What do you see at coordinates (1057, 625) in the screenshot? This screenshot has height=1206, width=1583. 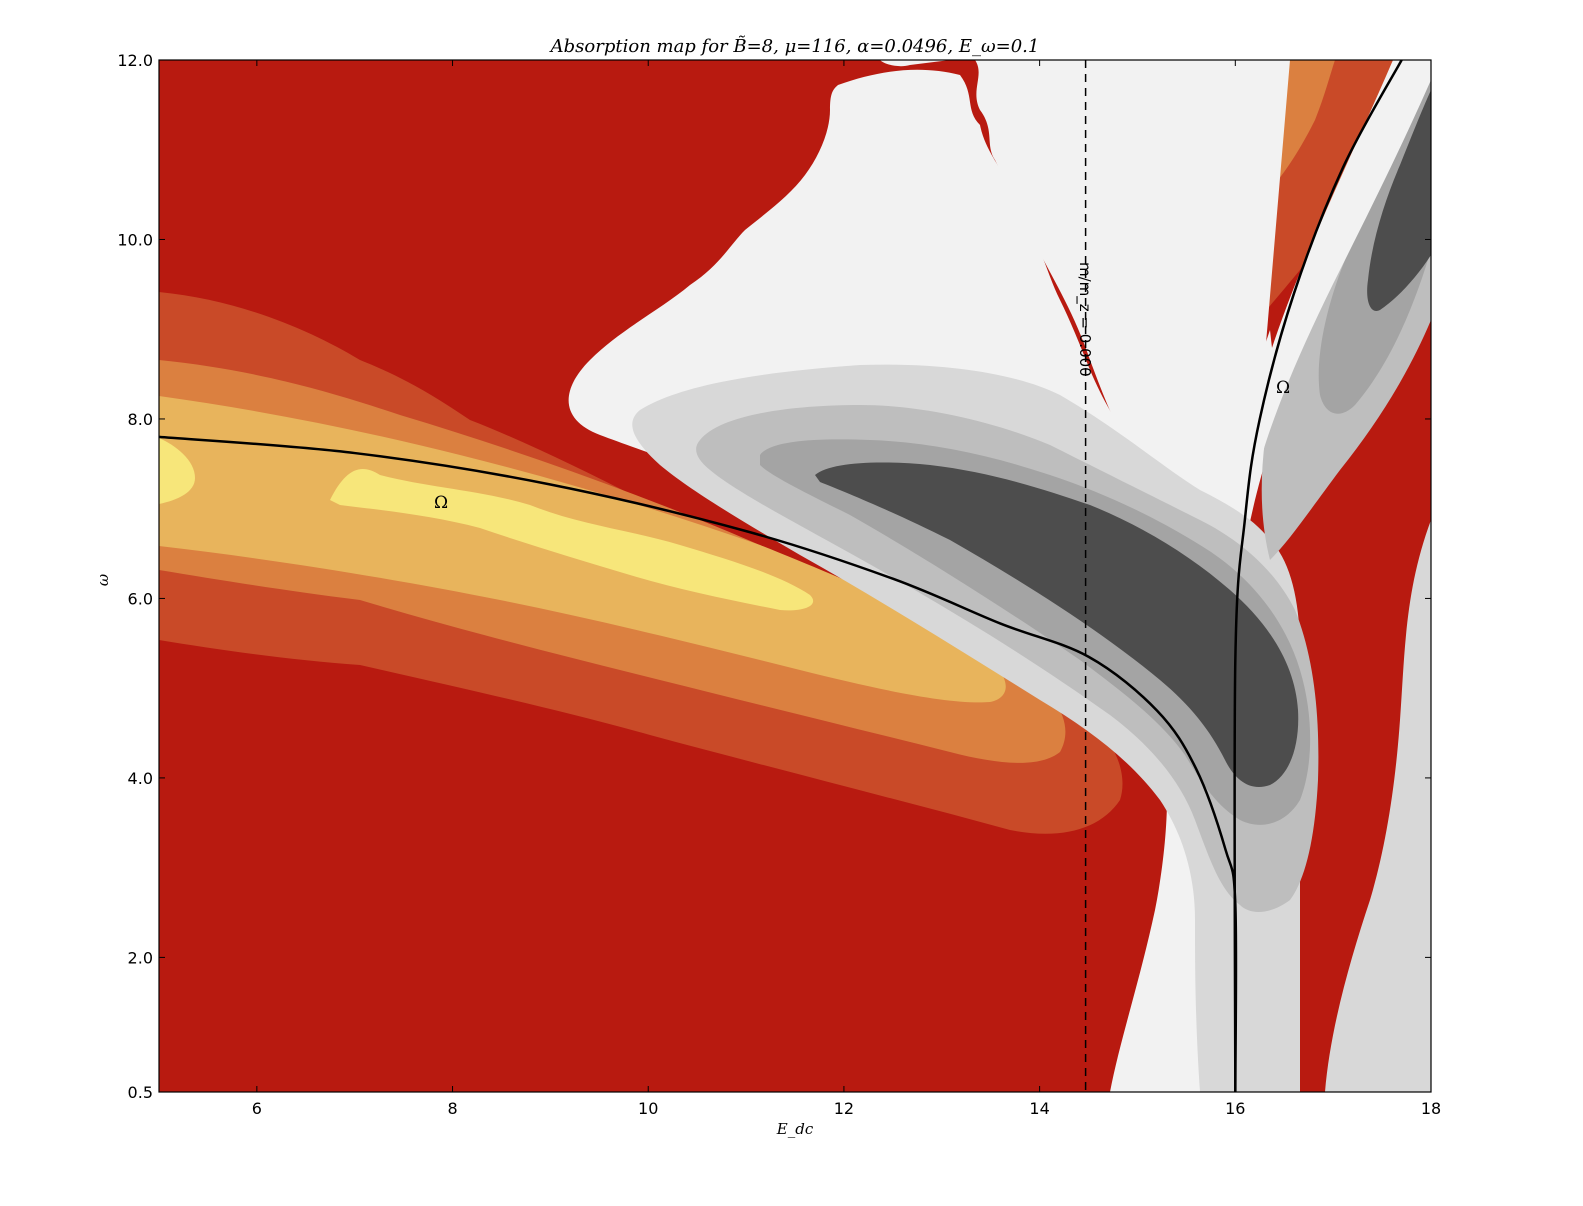 I see `contour-charcoal` at bounding box center [1057, 625].